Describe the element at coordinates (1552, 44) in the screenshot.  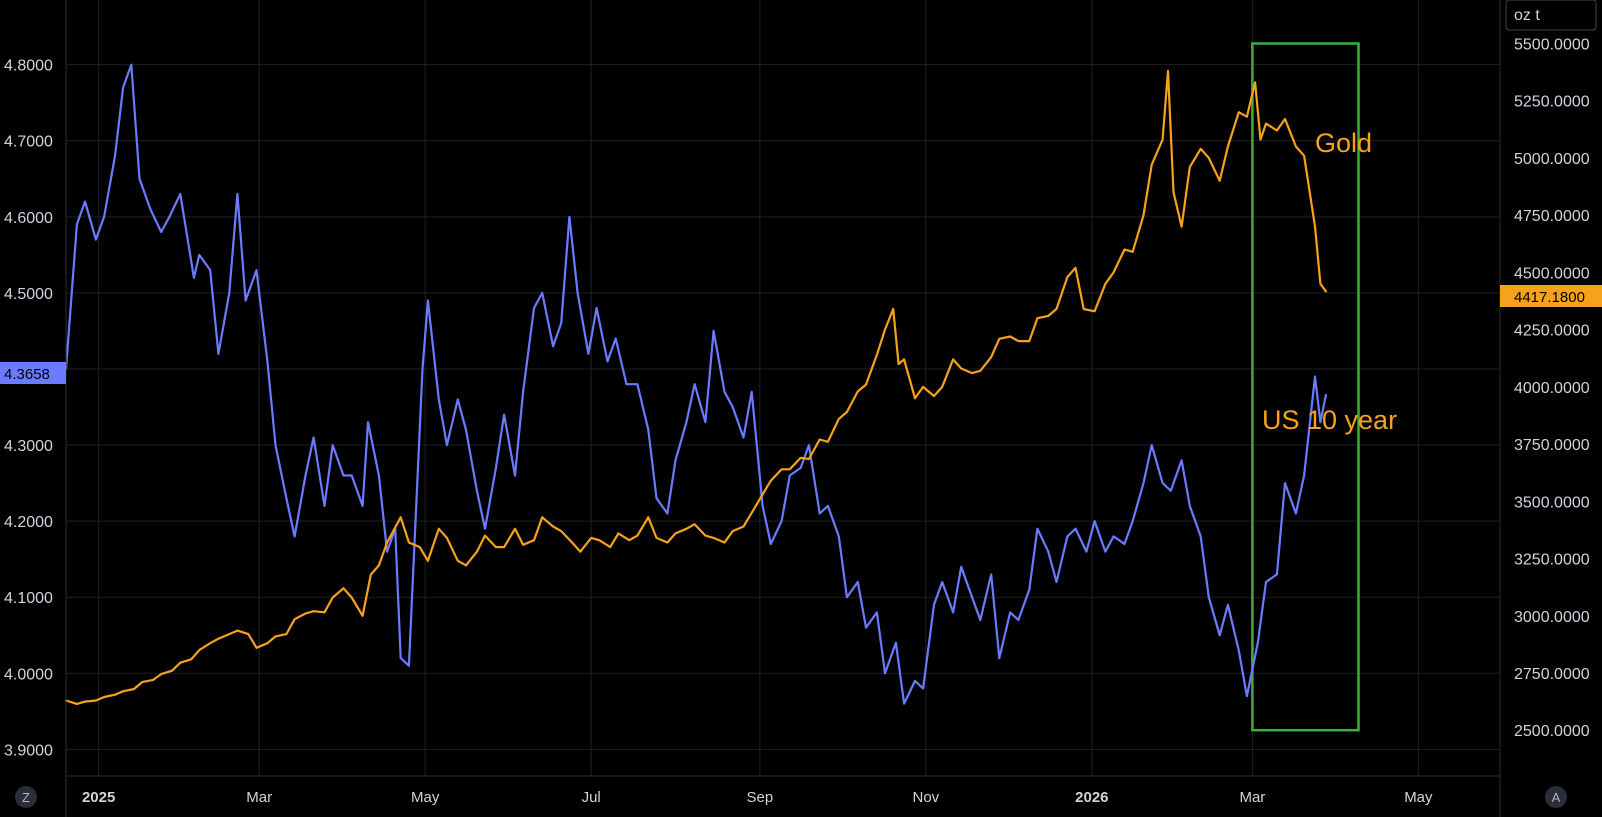
I see `right-tick-label-12: 5500.0000` at that location.